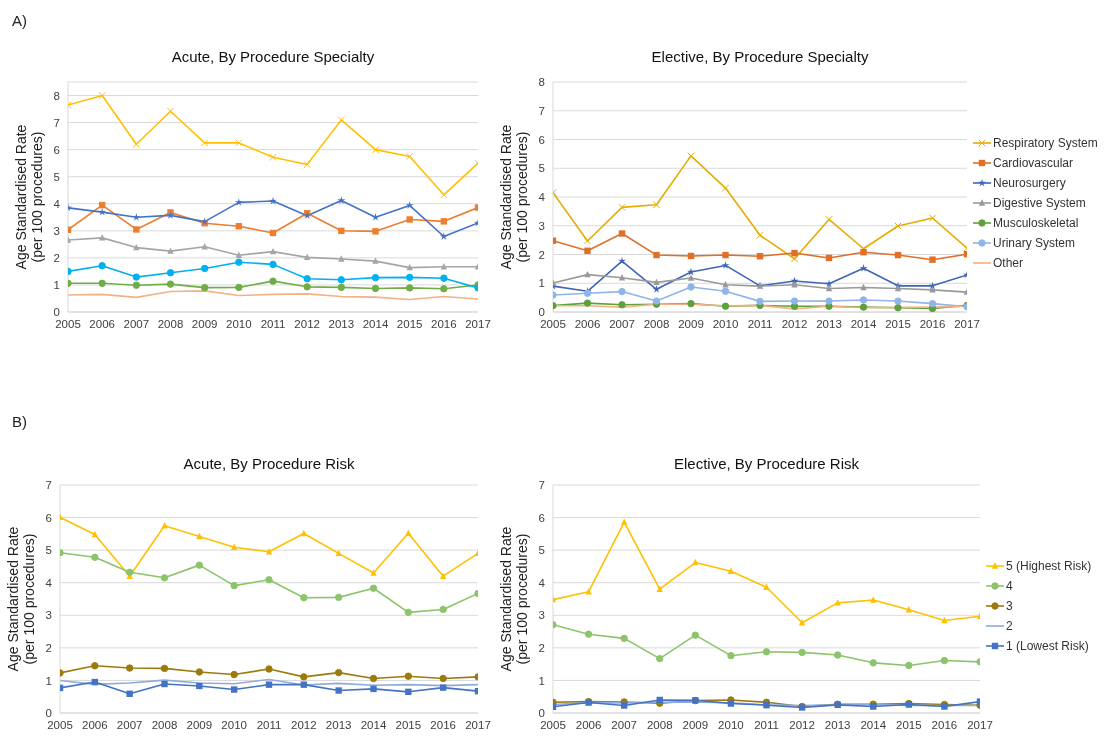  What do you see at coordinates (1047, 646) in the screenshot?
I see `legend-label: 1 (Lowest Risk)` at bounding box center [1047, 646].